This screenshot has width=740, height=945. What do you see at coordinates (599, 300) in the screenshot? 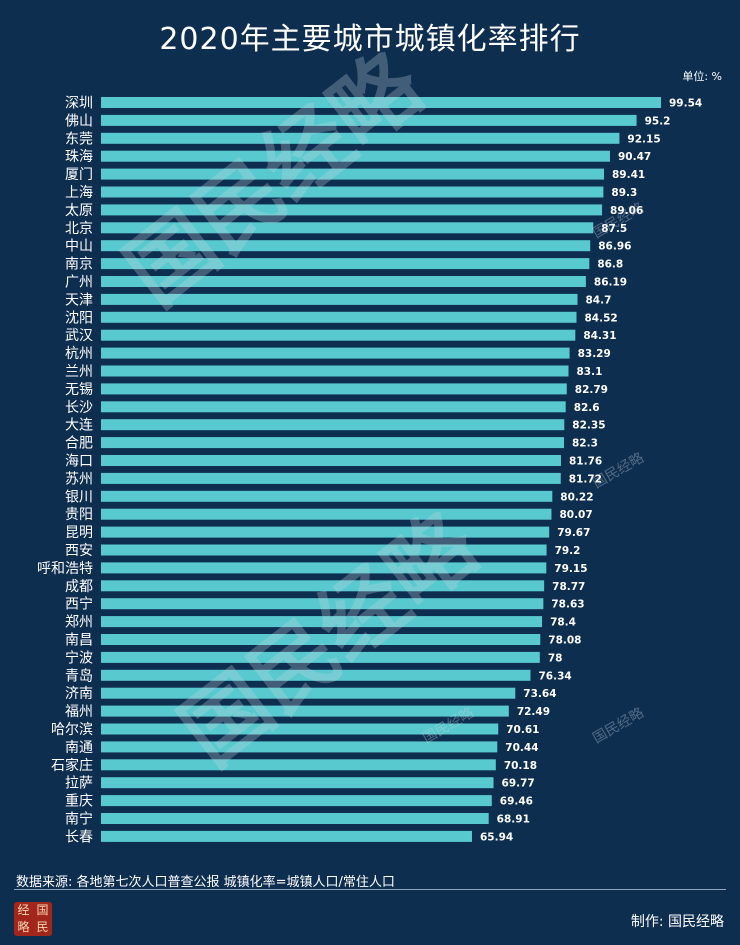
I see `value-label: 84.7` at bounding box center [599, 300].